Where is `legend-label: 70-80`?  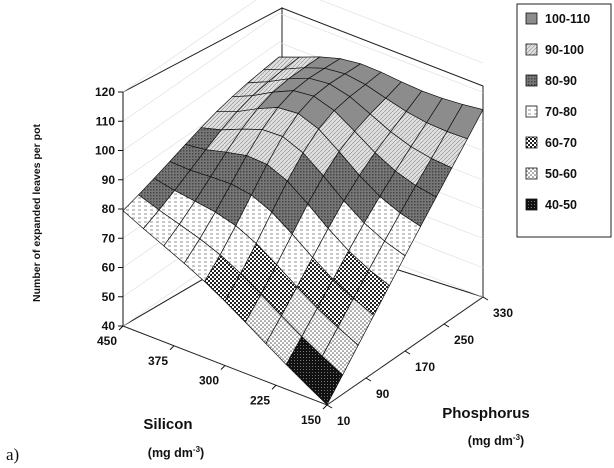 legend-label: 70-80 is located at coordinates (561, 112).